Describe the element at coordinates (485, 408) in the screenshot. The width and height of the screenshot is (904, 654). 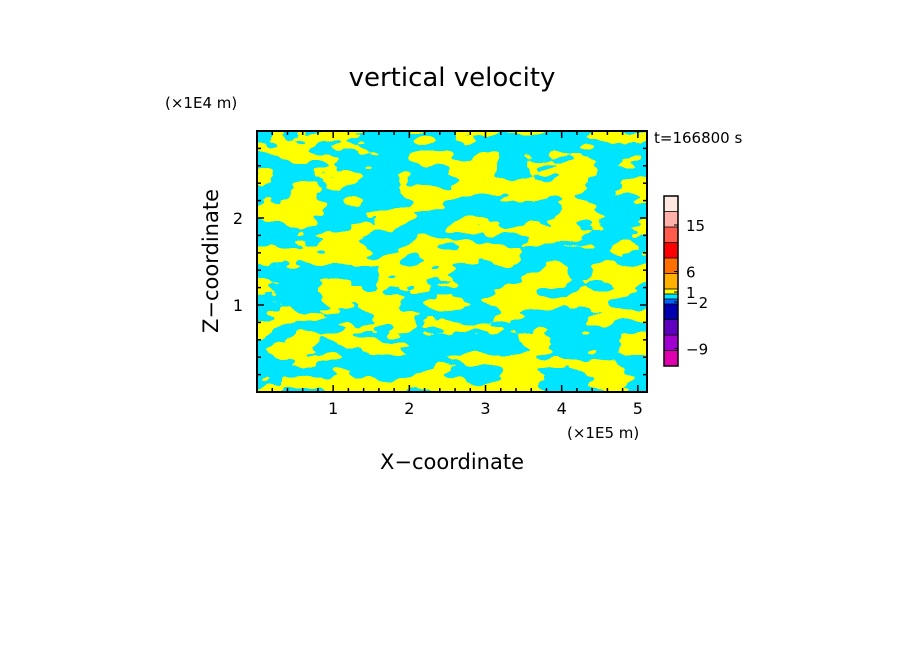
I see `x-tick-label: 3` at that location.